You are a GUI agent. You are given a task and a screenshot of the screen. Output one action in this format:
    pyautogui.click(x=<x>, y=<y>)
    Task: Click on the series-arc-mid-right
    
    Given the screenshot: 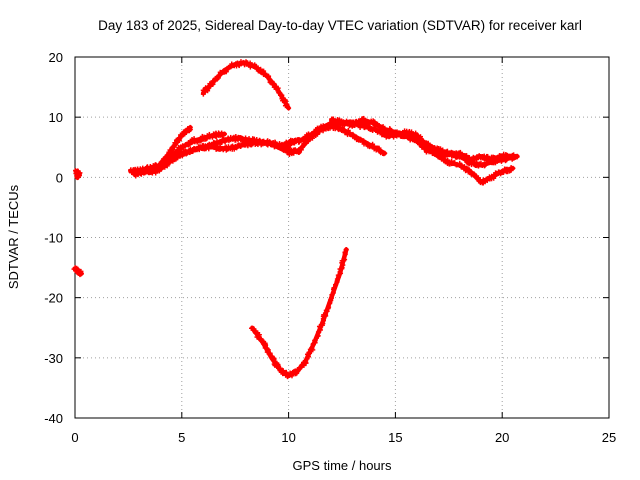 What is the action you would take?
    pyautogui.click(x=400, y=142)
    